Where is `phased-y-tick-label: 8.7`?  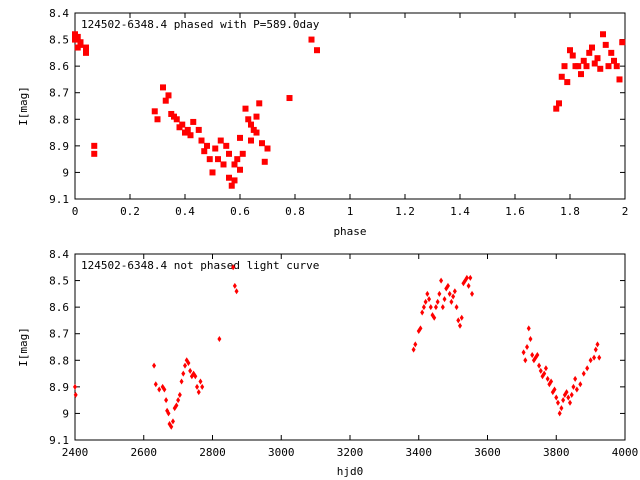 phased-y-tick-label: 8.7 is located at coordinates (59, 93).